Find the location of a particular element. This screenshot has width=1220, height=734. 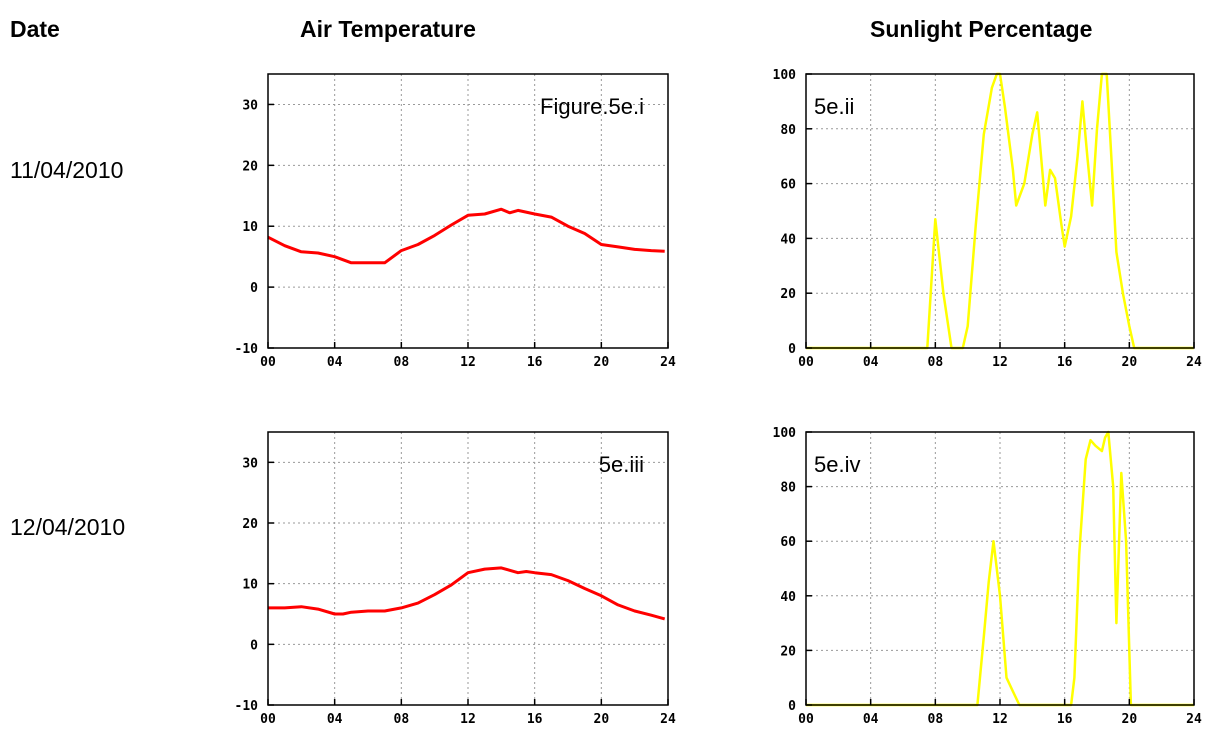

air-temperature-chart-1: 00 04 08 12 16 20 24 -10 0 10 20 30 Figure.5e.i is located at coordinates (455, 221).